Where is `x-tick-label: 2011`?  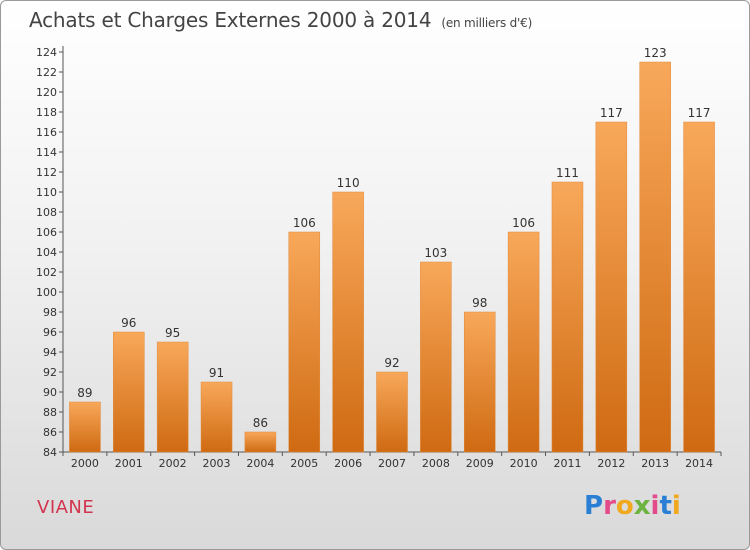 x-tick-label: 2011 is located at coordinates (567, 463).